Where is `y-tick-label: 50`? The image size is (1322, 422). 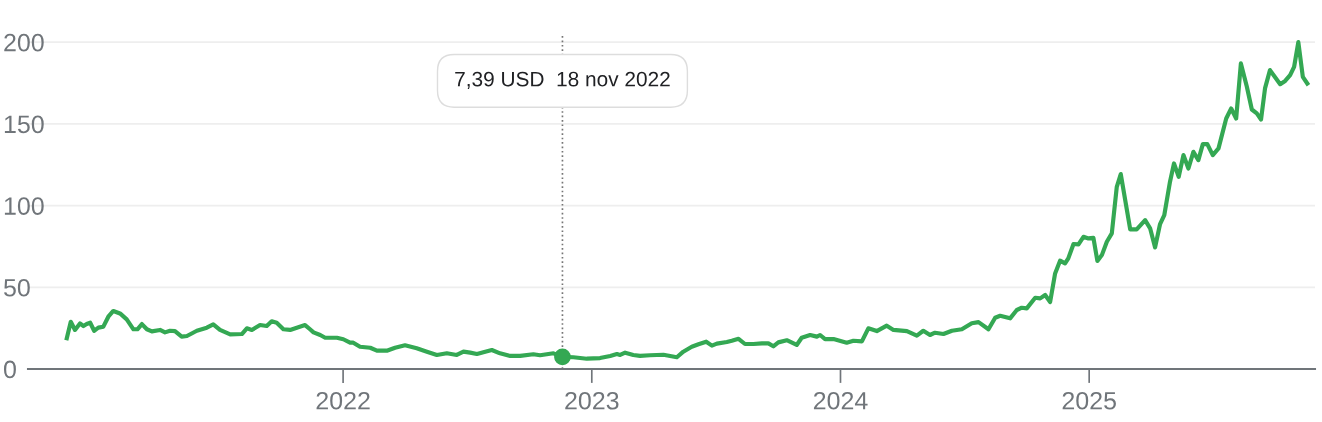 y-tick-label: 50 is located at coordinates (17, 287).